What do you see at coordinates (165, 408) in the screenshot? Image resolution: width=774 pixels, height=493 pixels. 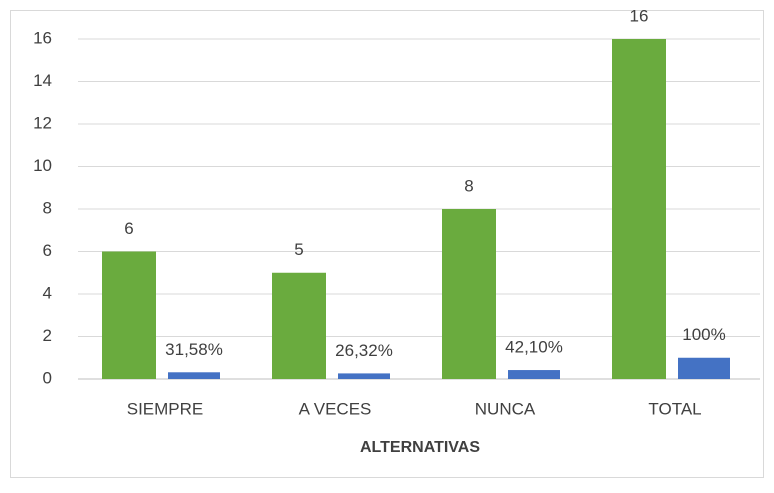 I see `x-tick-label: SIEMPRE` at bounding box center [165, 408].